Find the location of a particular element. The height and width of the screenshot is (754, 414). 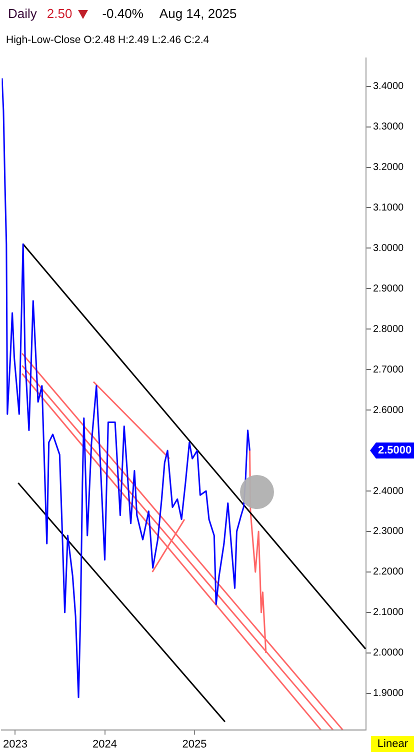

y-tick-label: 2.7000 is located at coordinates (388, 370).